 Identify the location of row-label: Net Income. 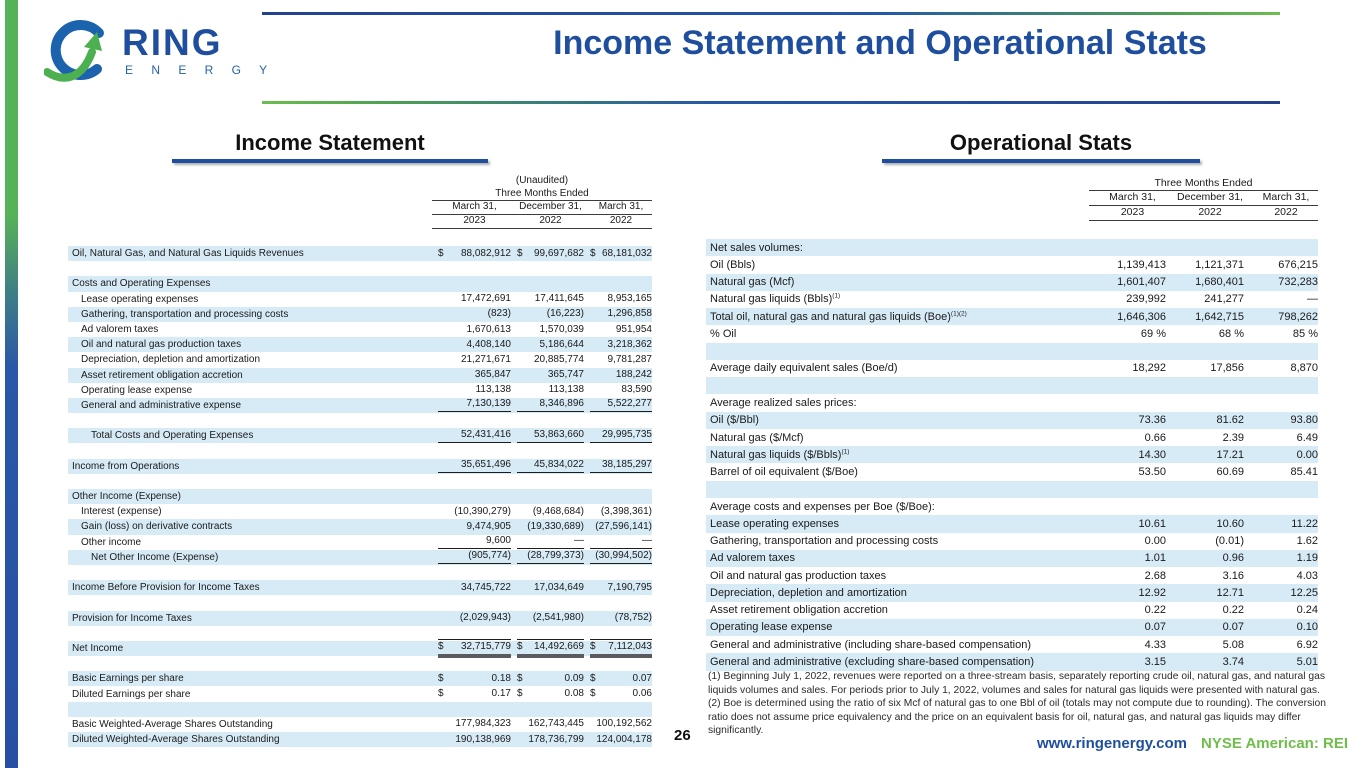
(98, 648).